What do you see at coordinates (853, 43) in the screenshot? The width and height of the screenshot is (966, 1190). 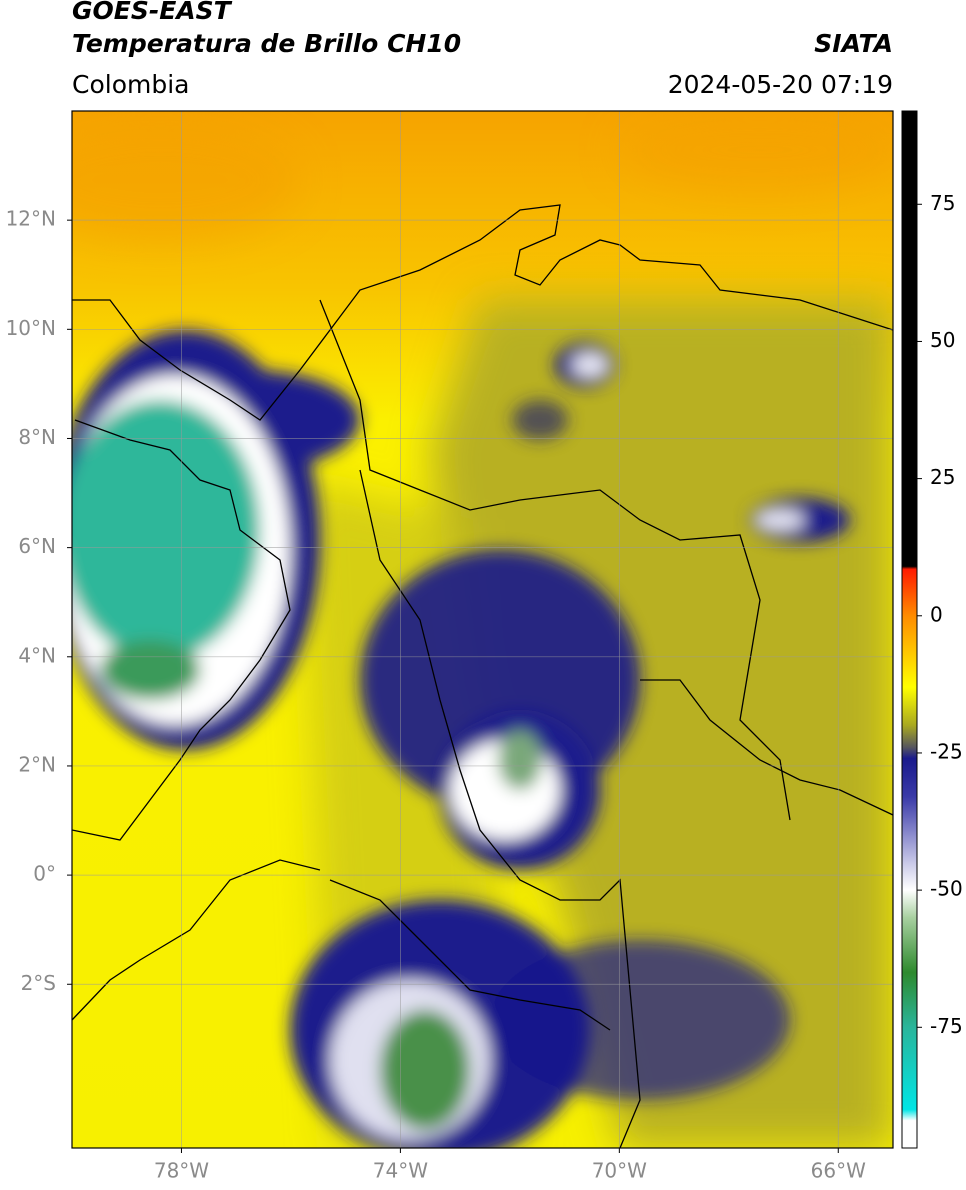 I see `source: SIATA` at bounding box center [853, 43].